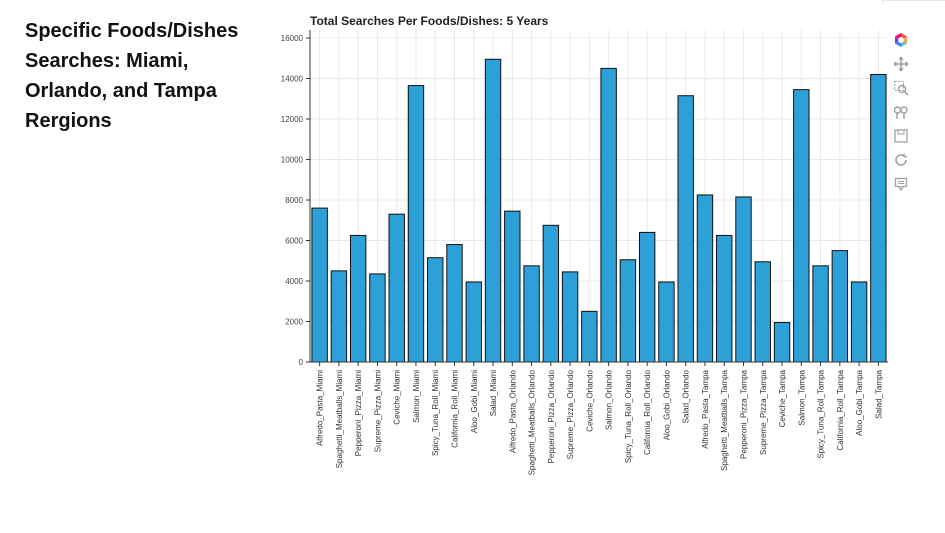 The height and width of the screenshot is (533, 945). I want to click on x-tick-label: Pepperoni_Pizza_Orlando, so click(551, 416).